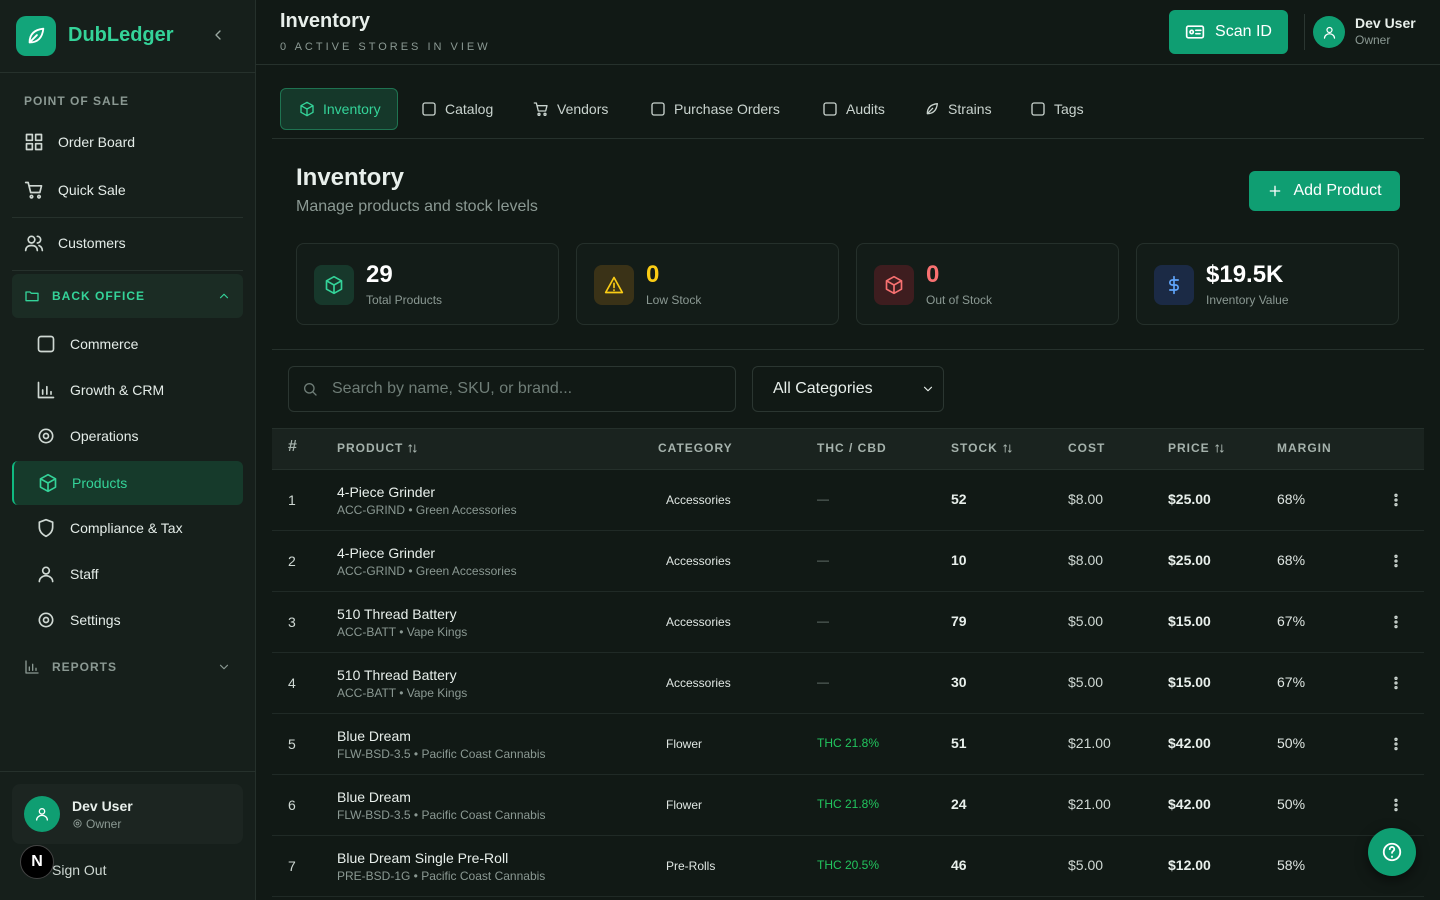 This screenshot has width=1440, height=900. Describe the element at coordinates (852, 448) in the screenshot. I see `column-header: THC / CBD` at that location.